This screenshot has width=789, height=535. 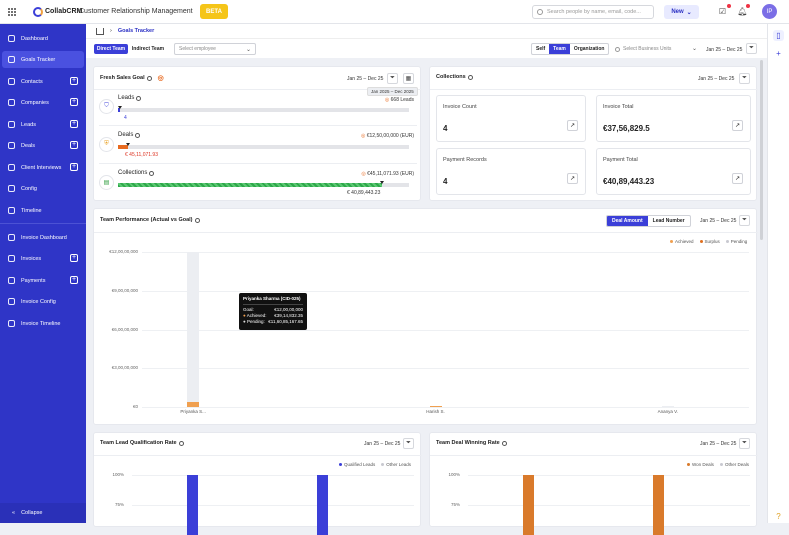 What do you see at coordinates (396, 464) in the screenshot?
I see `legend-other: Other Leads` at bounding box center [396, 464].